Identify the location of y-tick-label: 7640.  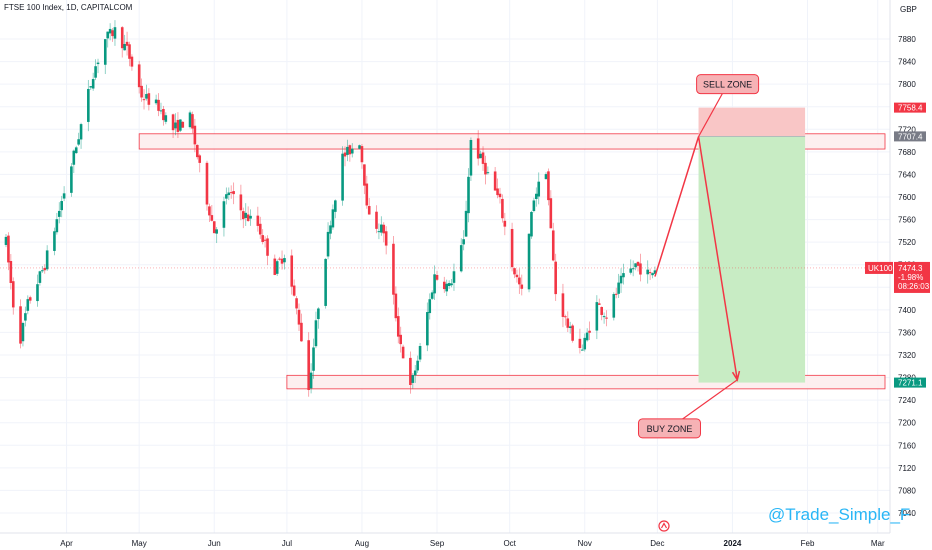
(907, 174).